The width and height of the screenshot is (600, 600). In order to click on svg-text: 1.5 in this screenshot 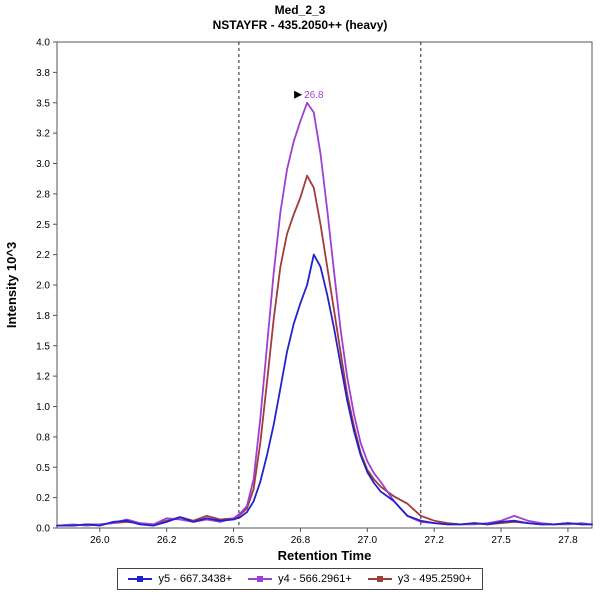, I will do `click(43, 346)`.